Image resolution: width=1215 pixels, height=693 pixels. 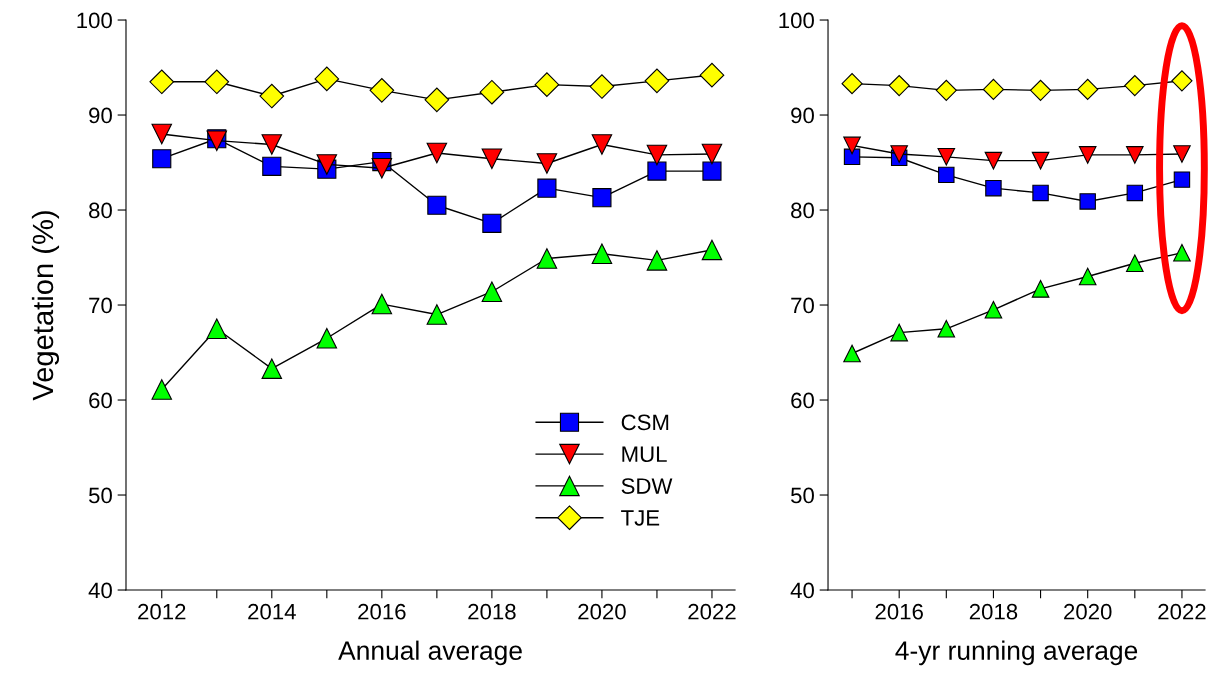 What do you see at coordinates (645, 422) in the screenshot?
I see `legend-label: CSM` at bounding box center [645, 422].